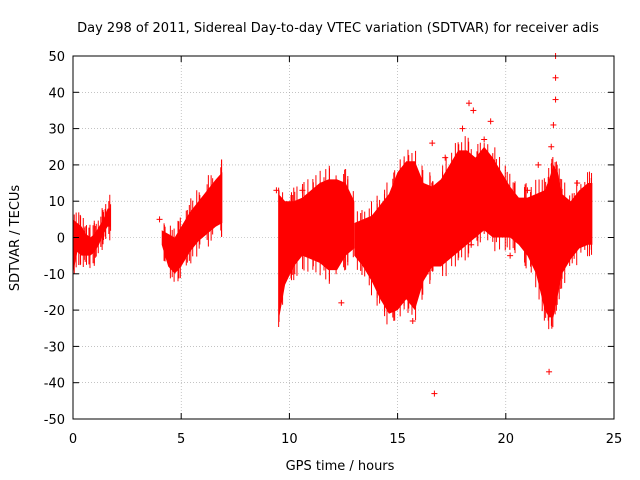 This screenshot has width=640, height=480. I want to click on x-tick-label: 10, so click(289, 439).